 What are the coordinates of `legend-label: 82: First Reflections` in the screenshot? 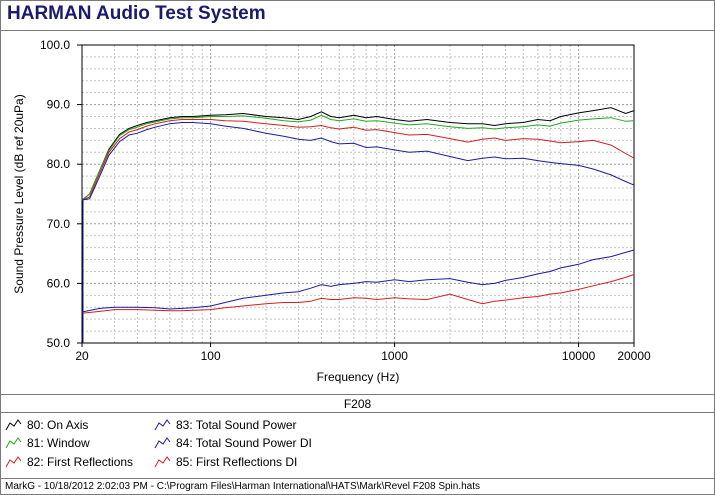 It's located at (80, 462).